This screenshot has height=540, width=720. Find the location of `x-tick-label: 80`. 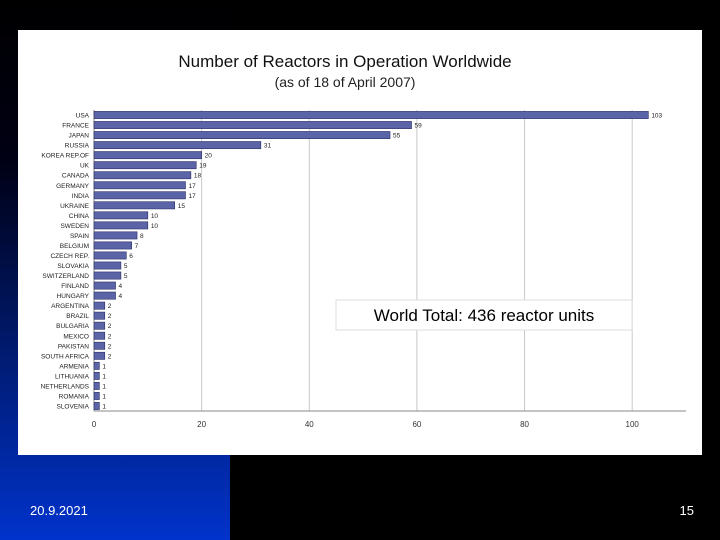

x-tick-label: 80 is located at coordinates (524, 424).